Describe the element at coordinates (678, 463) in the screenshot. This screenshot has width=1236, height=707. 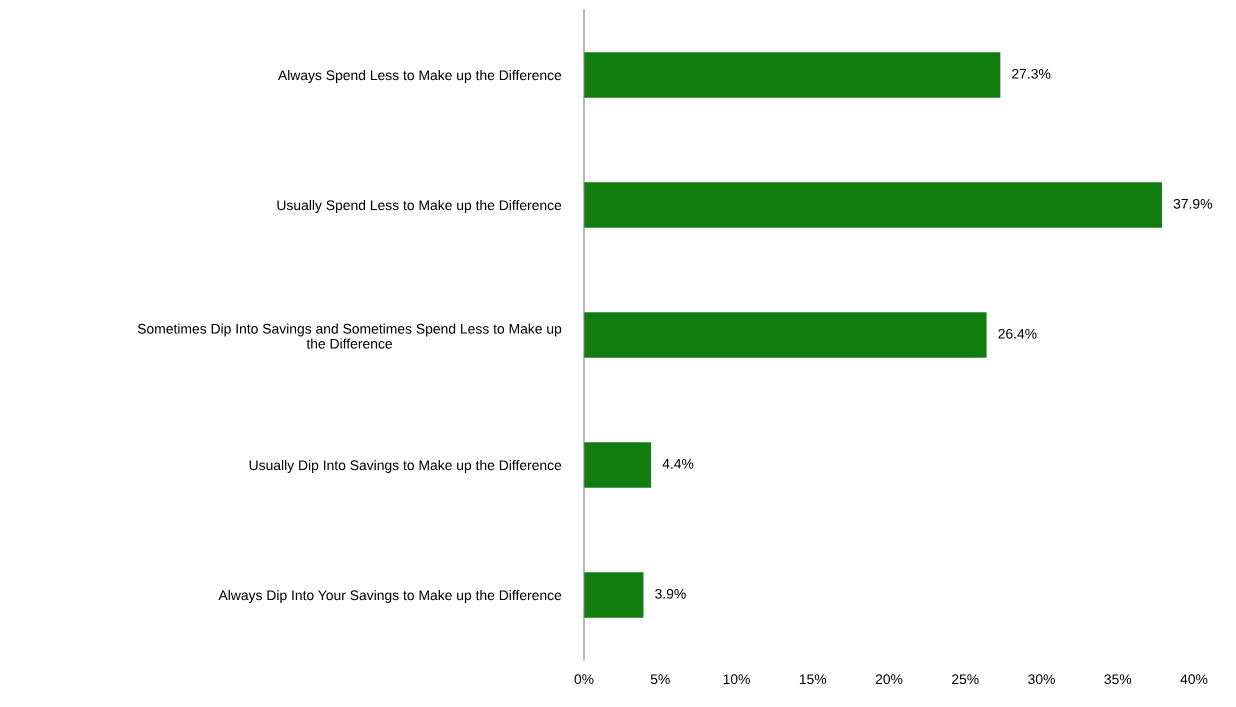
I see `data-label: 4.4%` at that location.